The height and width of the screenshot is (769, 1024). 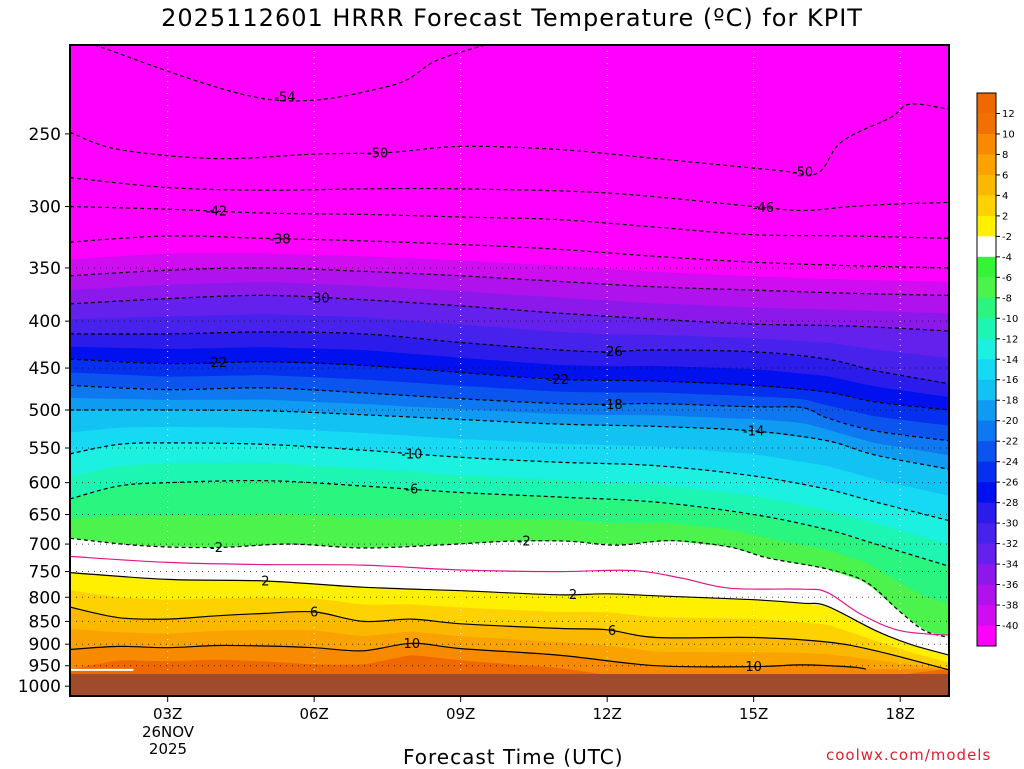 What do you see at coordinates (612, 631) in the screenshot?
I see `contour-label: 6` at bounding box center [612, 631].